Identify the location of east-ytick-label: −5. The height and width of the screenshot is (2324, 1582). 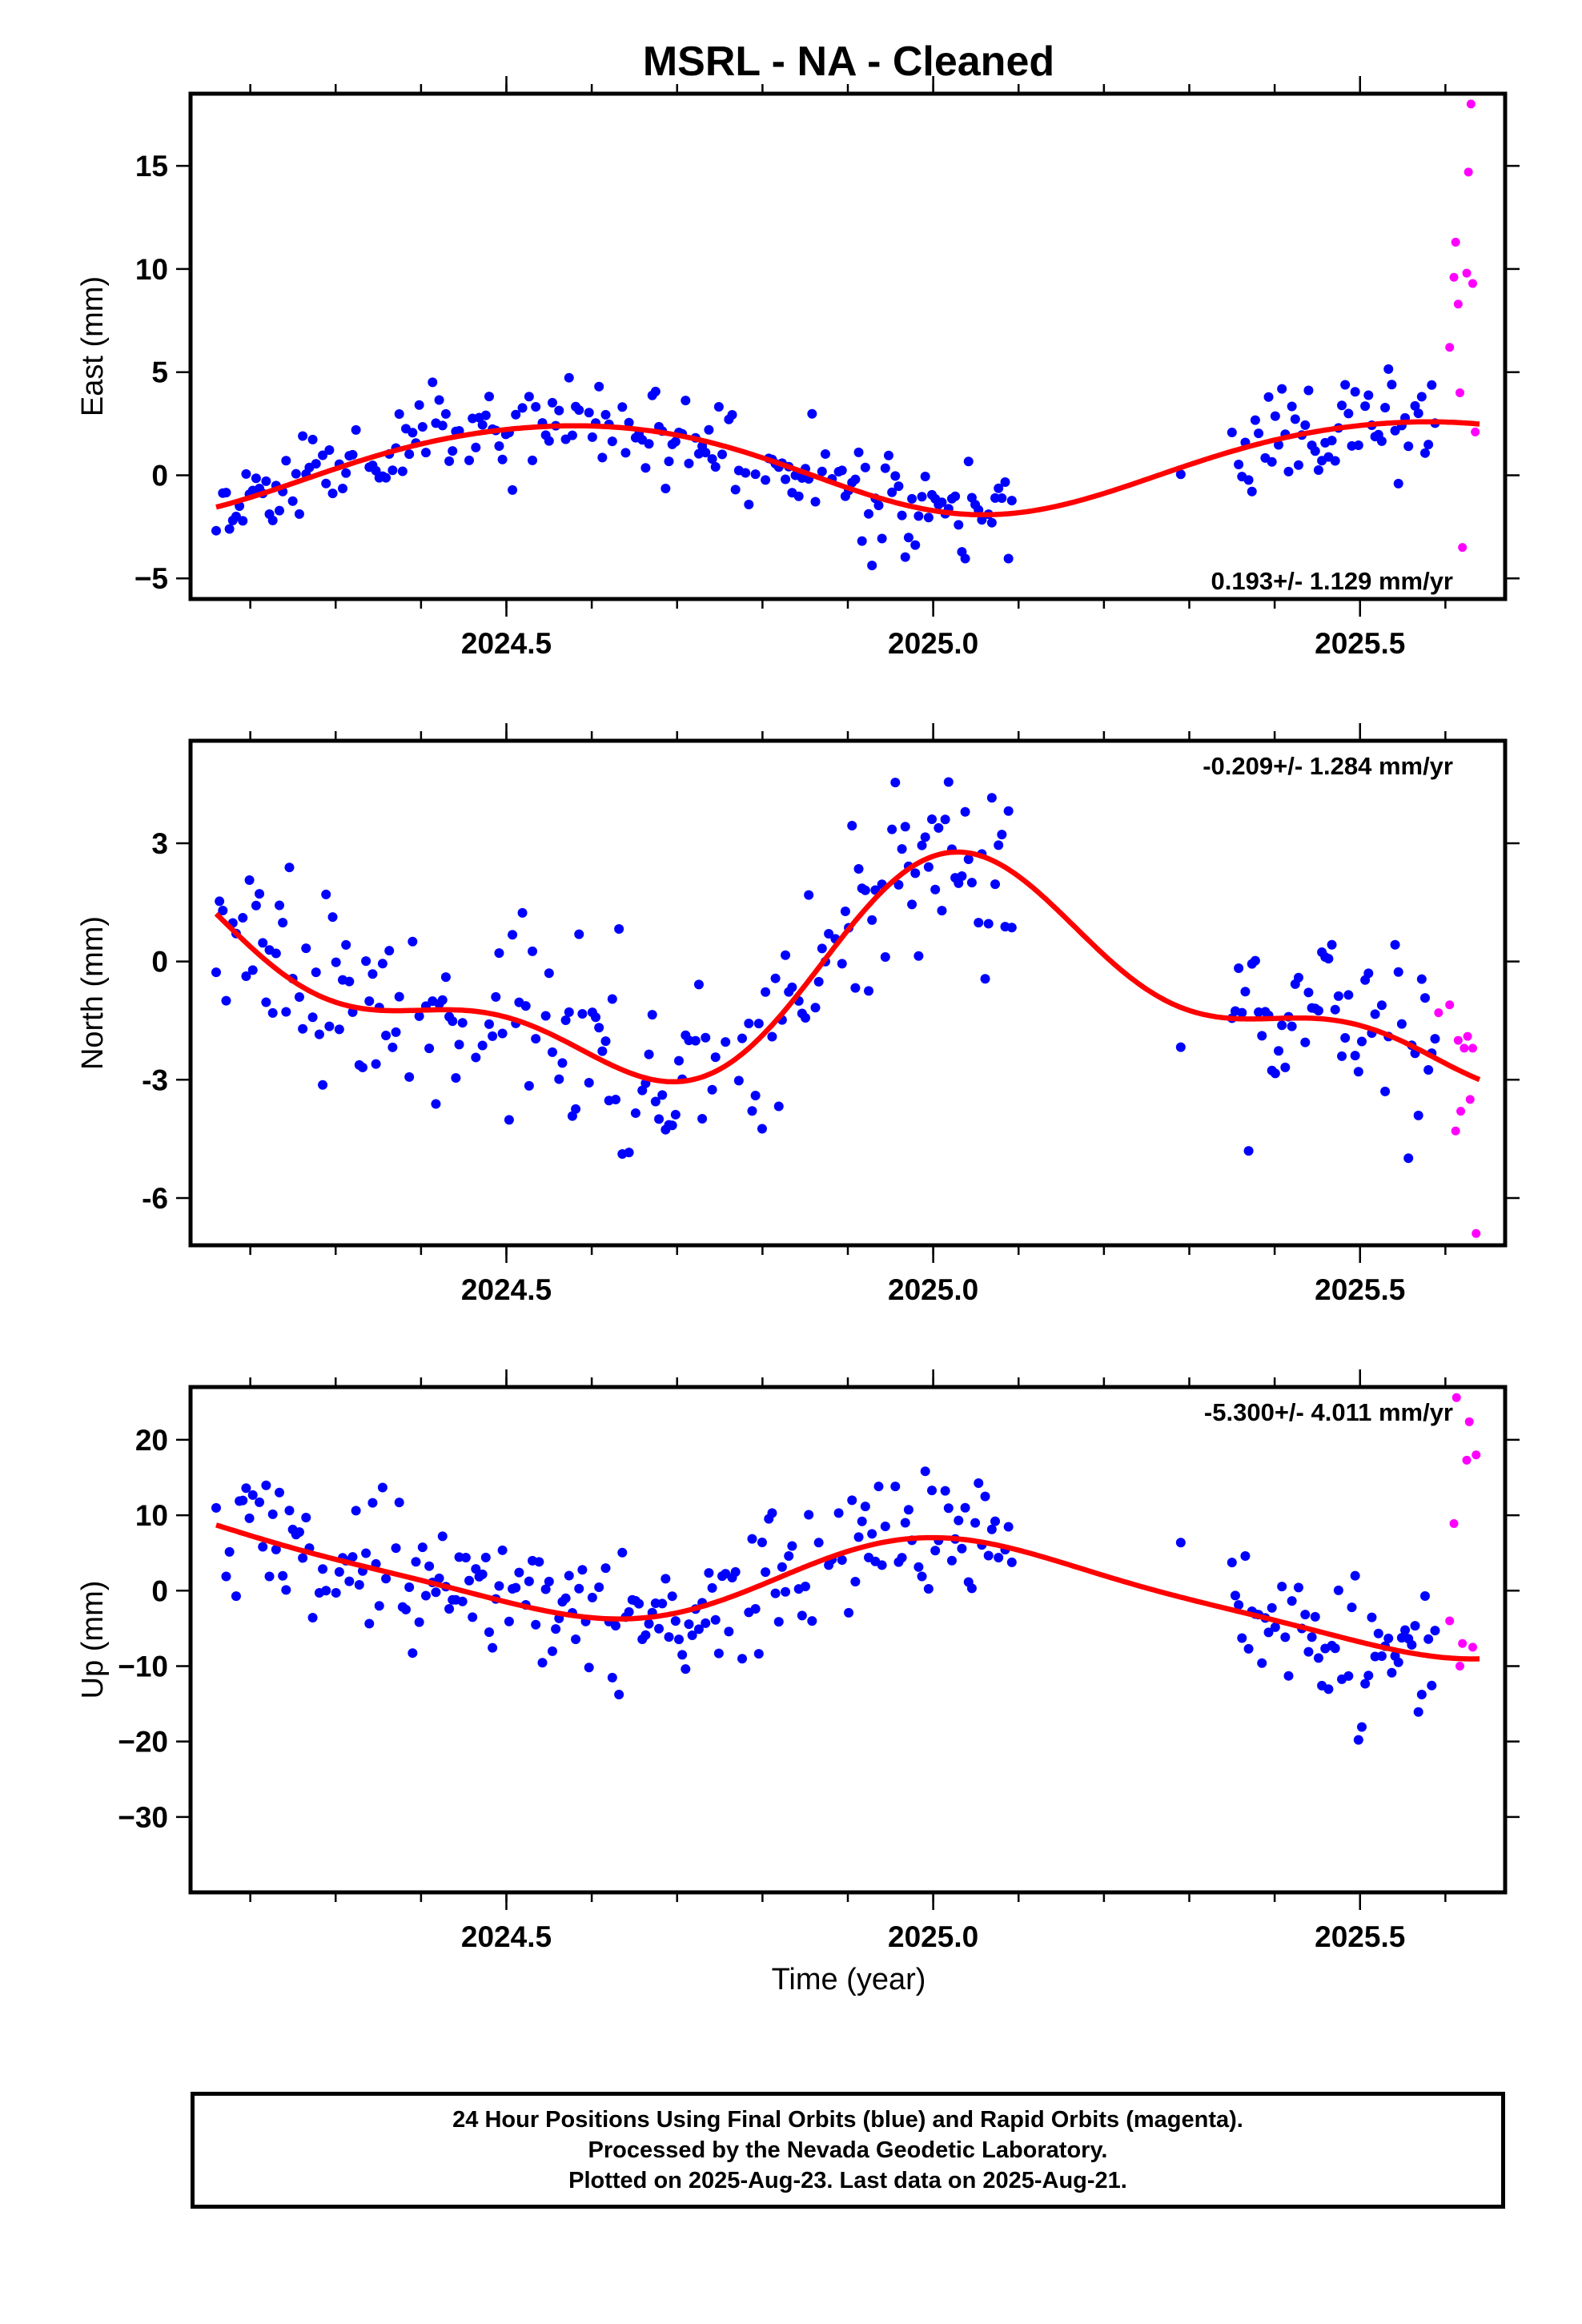
(151, 578).